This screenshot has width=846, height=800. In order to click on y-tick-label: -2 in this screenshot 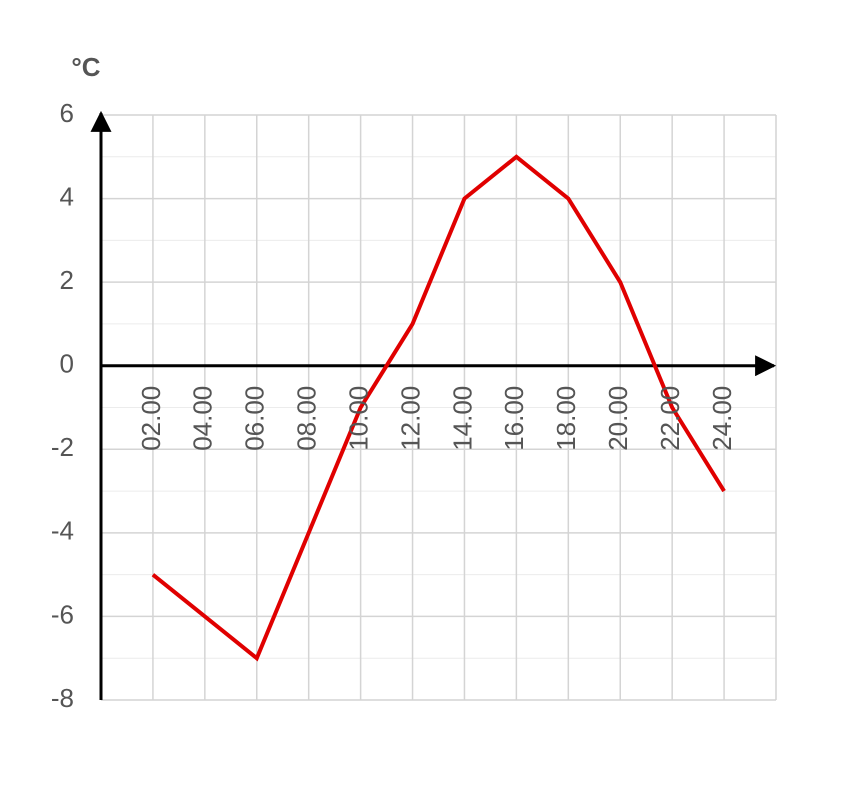, I will do `click(62, 447)`.